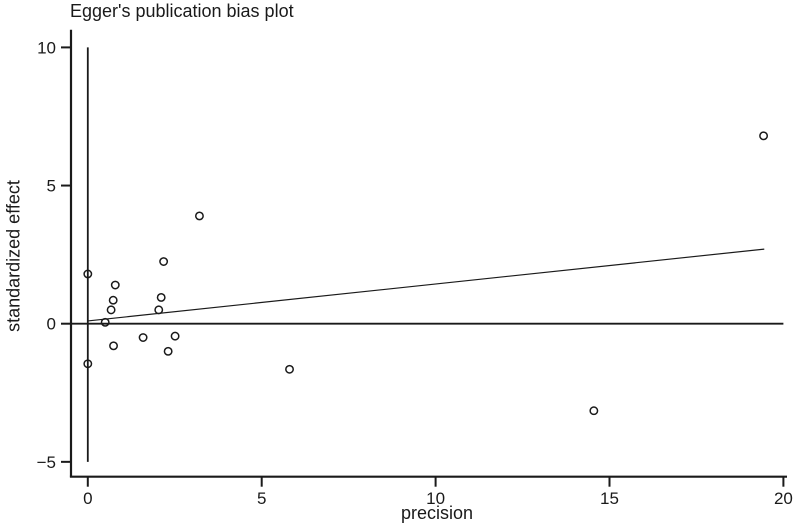 Image resolution: width=800 pixels, height=526 pixels. I want to click on x-tick-label: 0, so click(87, 498).